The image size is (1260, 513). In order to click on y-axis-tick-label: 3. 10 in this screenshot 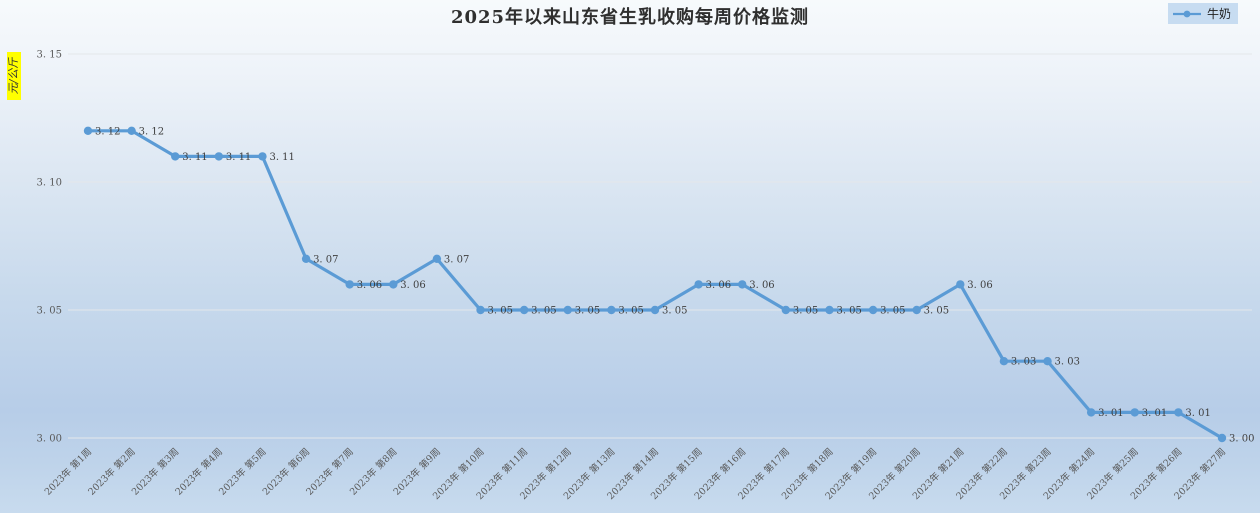, I will do `click(49, 183)`.